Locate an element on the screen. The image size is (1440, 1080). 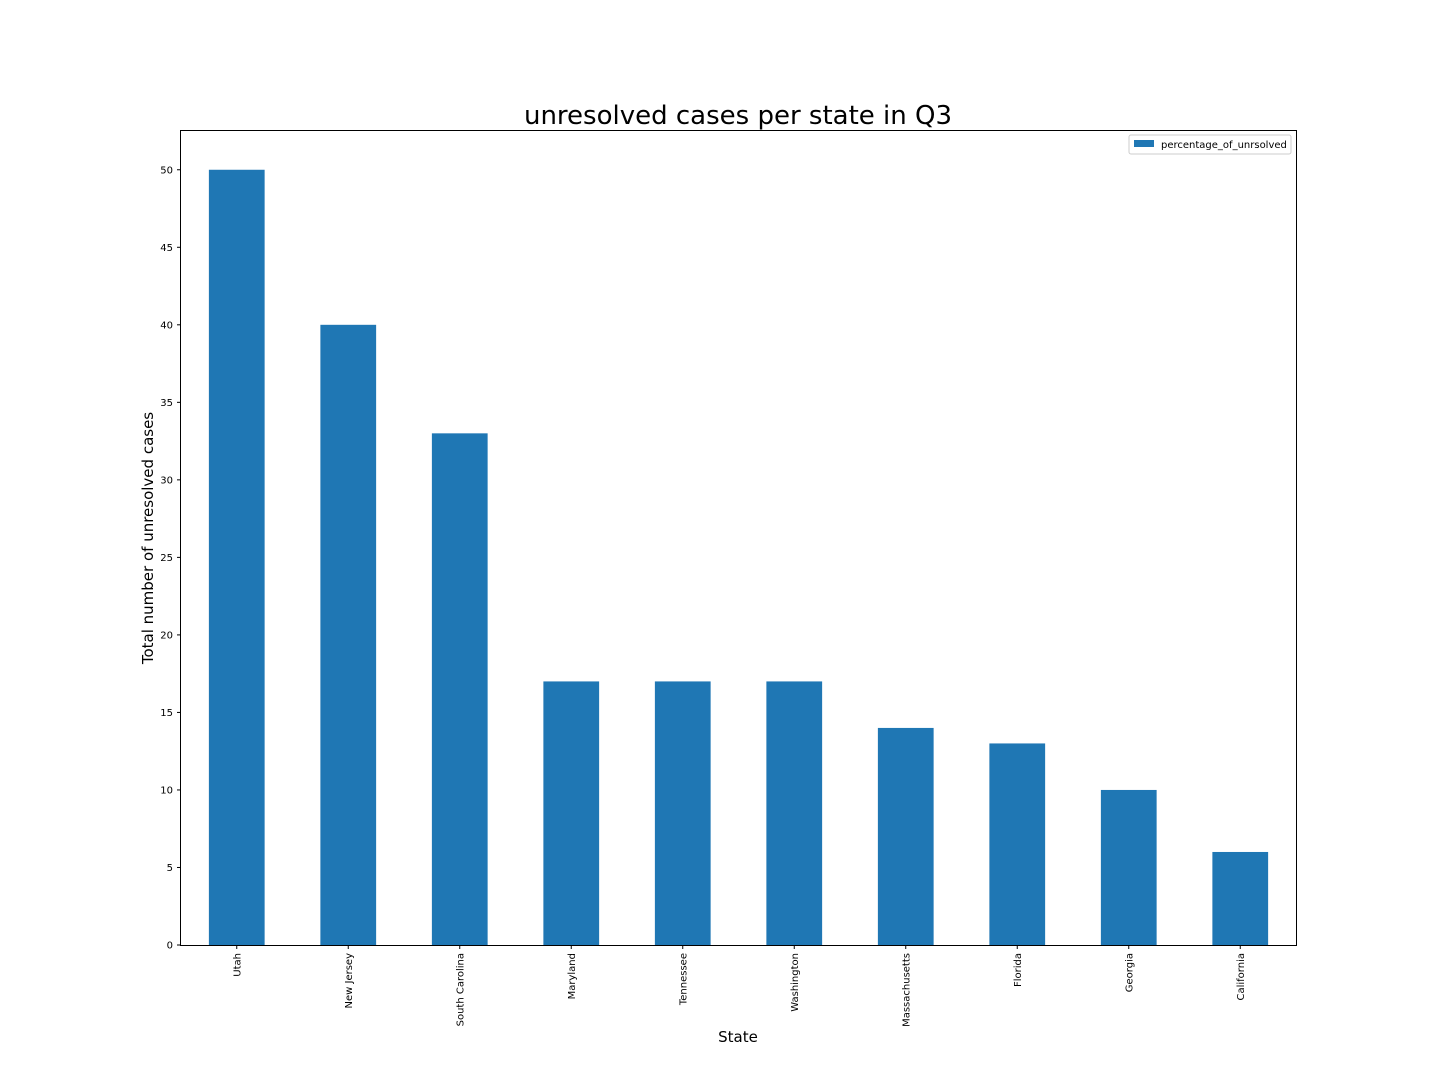
y-tick-label: 10 is located at coordinates (166, 790).